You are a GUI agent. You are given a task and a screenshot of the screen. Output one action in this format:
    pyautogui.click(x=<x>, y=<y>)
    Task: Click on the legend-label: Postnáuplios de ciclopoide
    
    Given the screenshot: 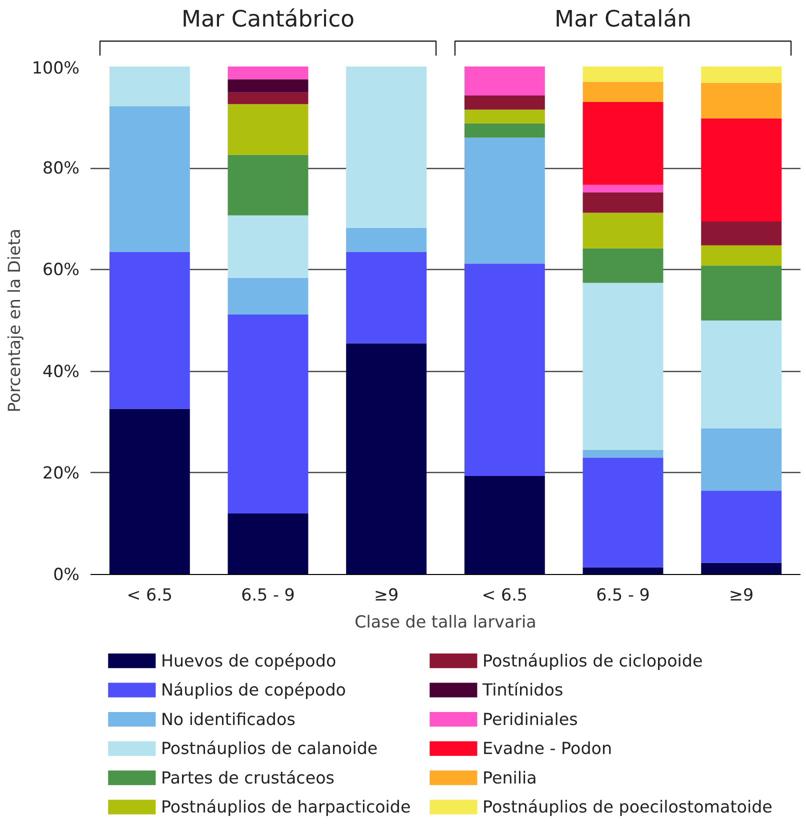 What is the action you would take?
    pyautogui.click(x=592, y=660)
    